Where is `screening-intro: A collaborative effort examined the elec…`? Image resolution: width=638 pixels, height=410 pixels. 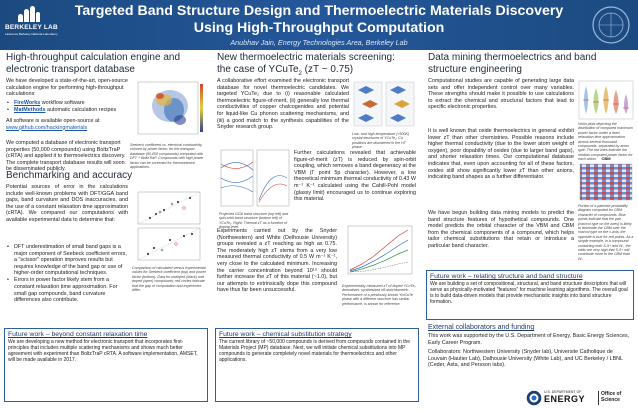
screening-intro: A collaborative effort examined the elec… is located at coordinates (283, 104).